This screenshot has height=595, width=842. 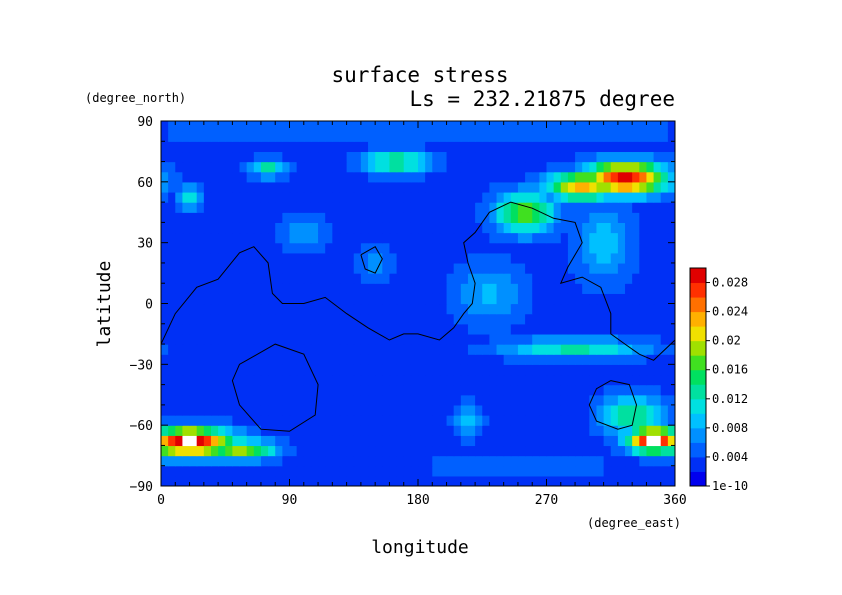 I want to click on y-tick-label: −30, so click(x=141, y=365).